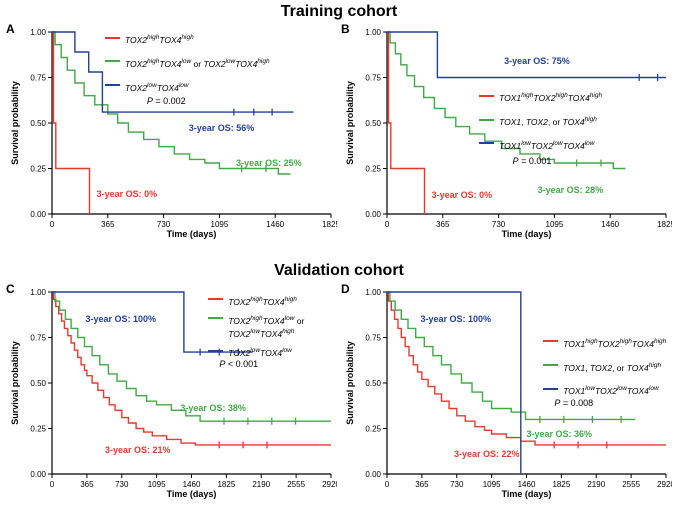  What do you see at coordinates (612, 367) in the screenshot?
I see `legend-label: TOX1, TOX2, or TOX4high` at bounding box center [612, 367].